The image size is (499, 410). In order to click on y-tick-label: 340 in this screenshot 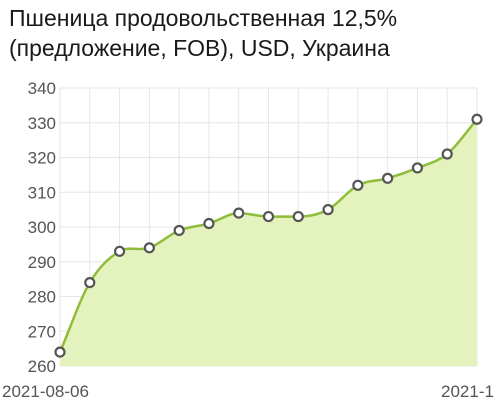, I will do `click(42, 88)`.